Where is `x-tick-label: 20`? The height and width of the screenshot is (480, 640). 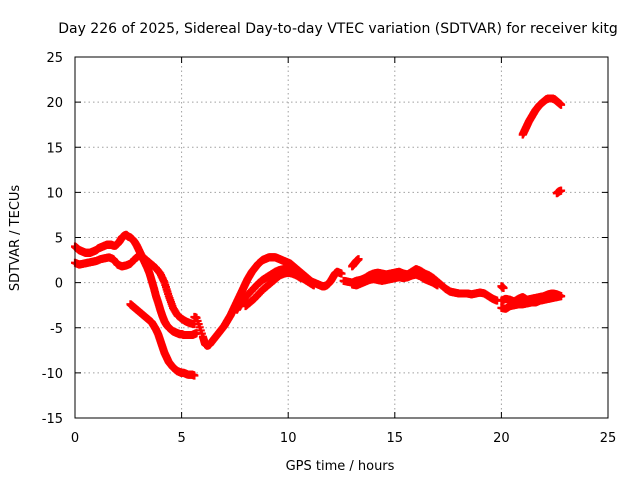
x-tick-label: 20 is located at coordinates (501, 438).